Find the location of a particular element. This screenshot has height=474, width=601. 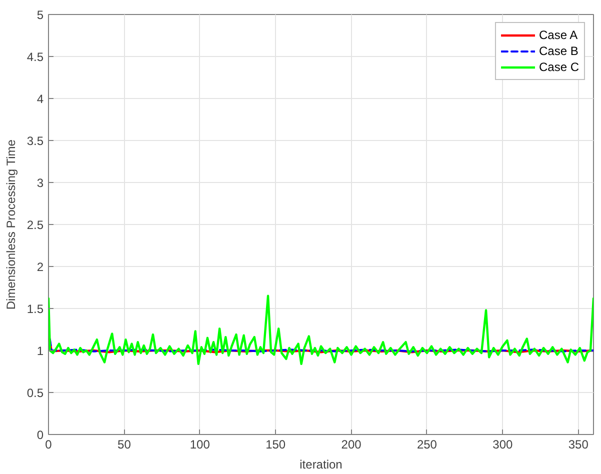

x-tick-label: 50 is located at coordinates (125, 445).